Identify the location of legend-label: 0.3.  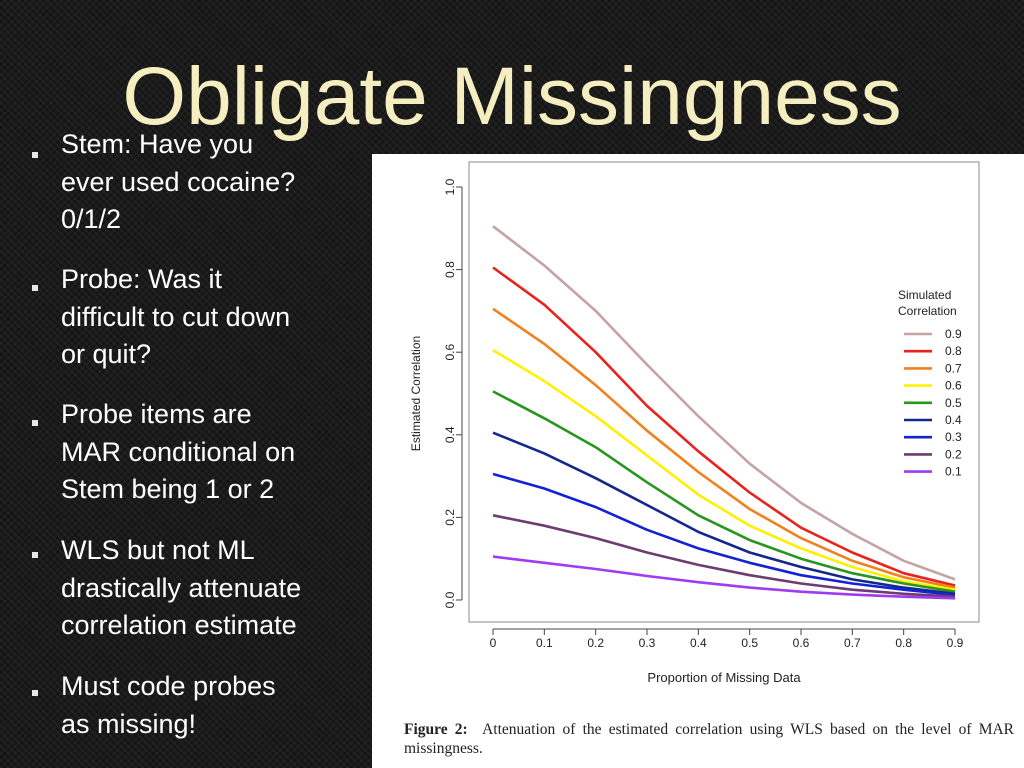
(953, 437).